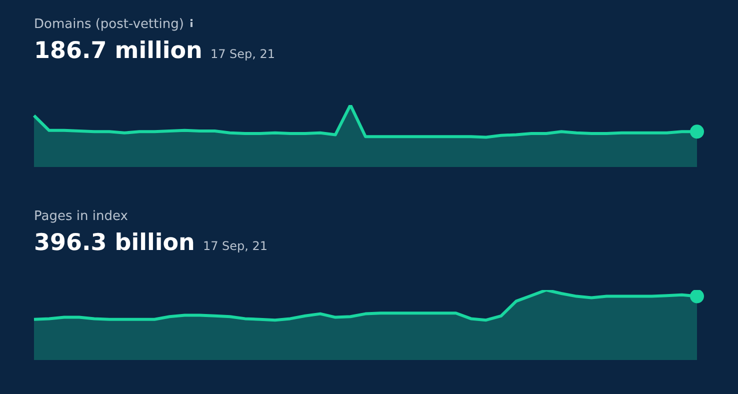 Image resolution: width=738 pixels, height=394 pixels. Describe the element at coordinates (81, 216) in the screenshot. I see `chart-title: Pages in index` at that location.